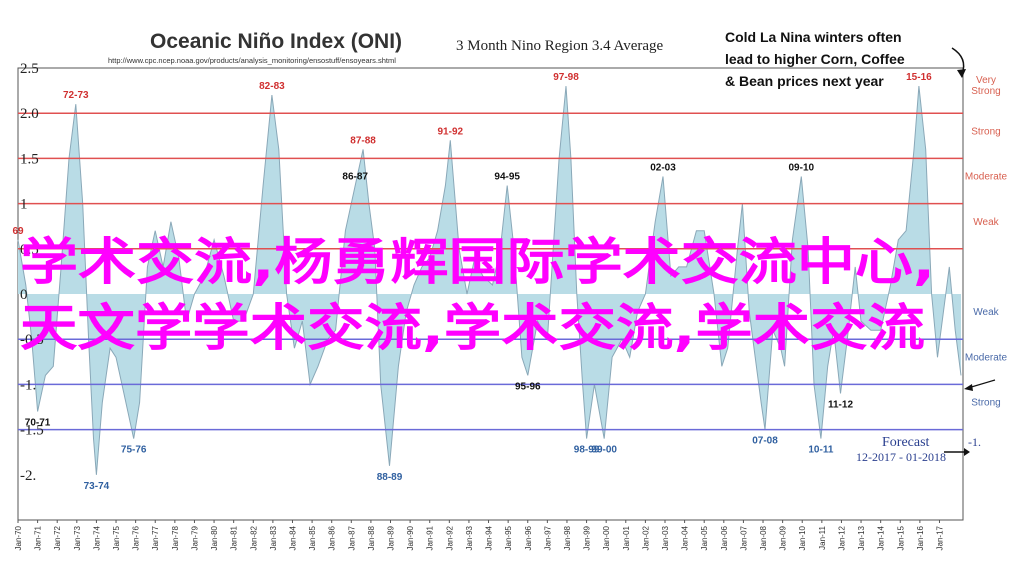  What do you see at coordinates (802, 537) in the screenshot?
I see `x-tick-label: Jan-10` at bounding box center [802, 537].